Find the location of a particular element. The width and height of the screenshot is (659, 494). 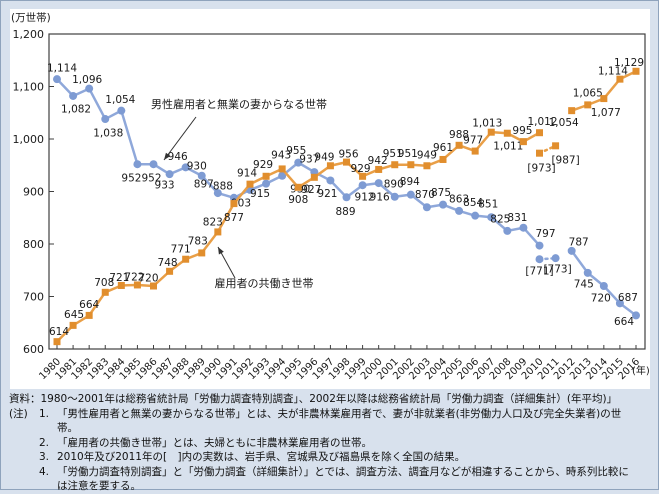

data-point-label: 956 is located at coordinates (348, 155).